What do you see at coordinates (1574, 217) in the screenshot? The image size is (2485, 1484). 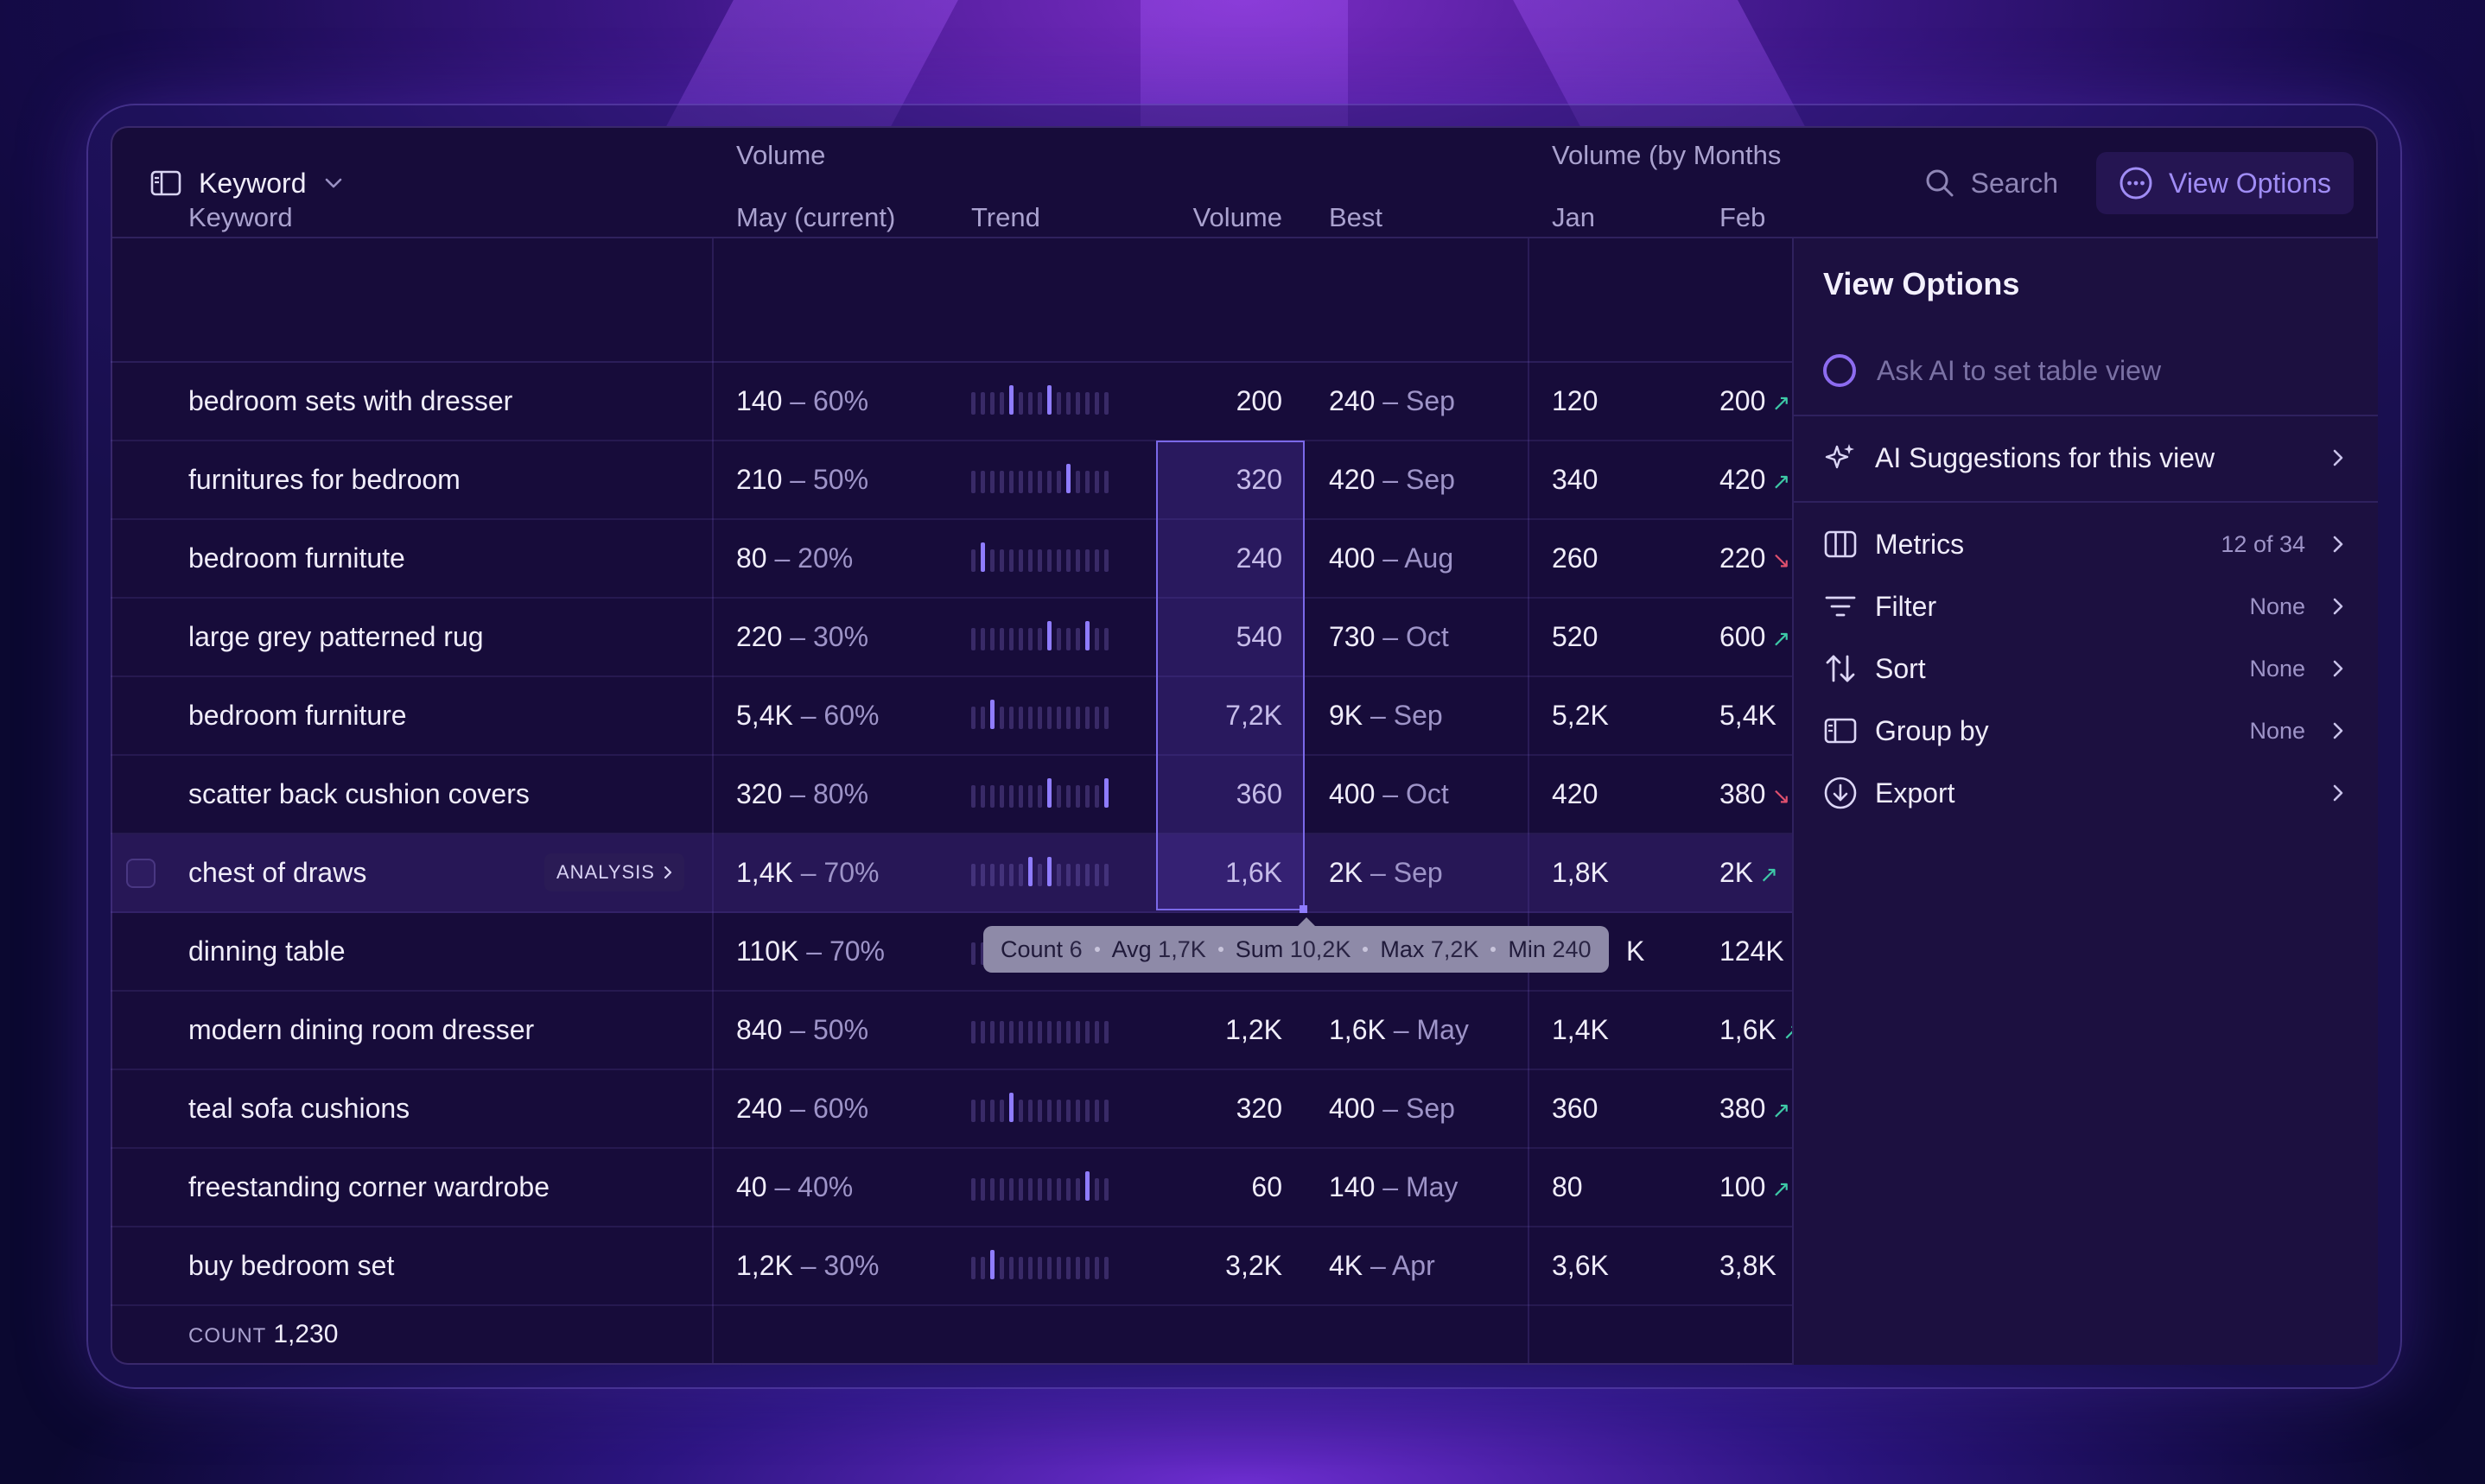 I see `column-header-jan: Jan` at bounding box center [1574, 217].